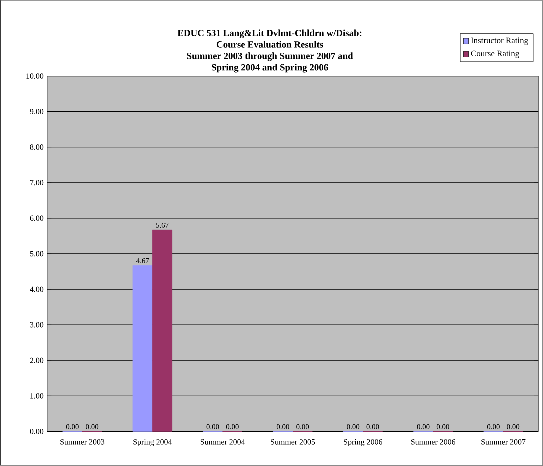 The height and width of the screenshot is (466, 543). What do you see at coordinates (495, 54) in the screenshot?
I see `legend-label: Course Rating` at bounding box center [495, 54].